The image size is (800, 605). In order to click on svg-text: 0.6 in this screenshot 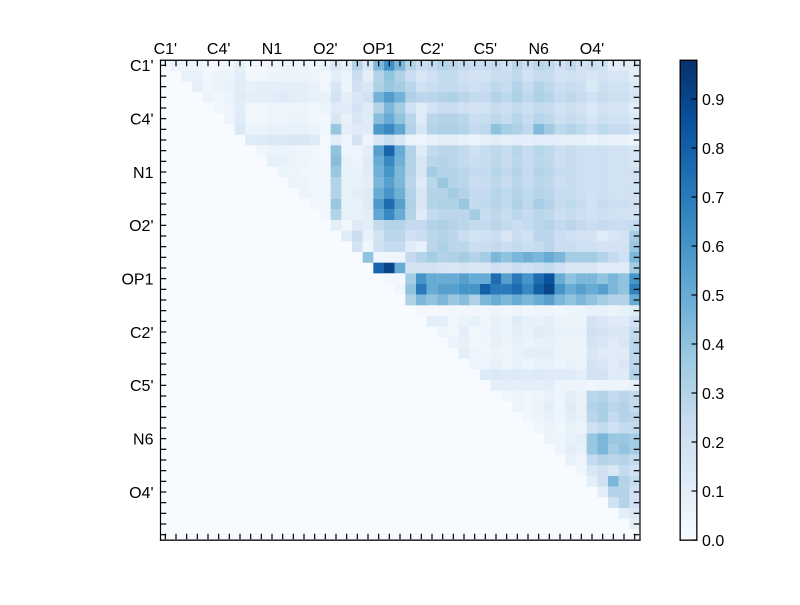, I will do `click(713, 247)`.